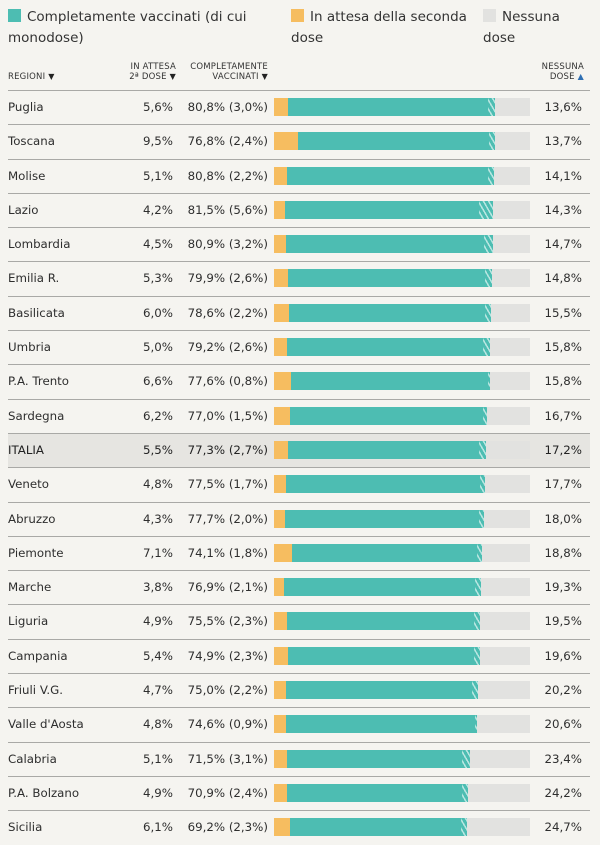 This screenshot has width=600, height=845. What do you see at coordinates (158, 381) in the screenshot?
I see `in-attesa-value: 6,6%` at bounding box center [158, 381].